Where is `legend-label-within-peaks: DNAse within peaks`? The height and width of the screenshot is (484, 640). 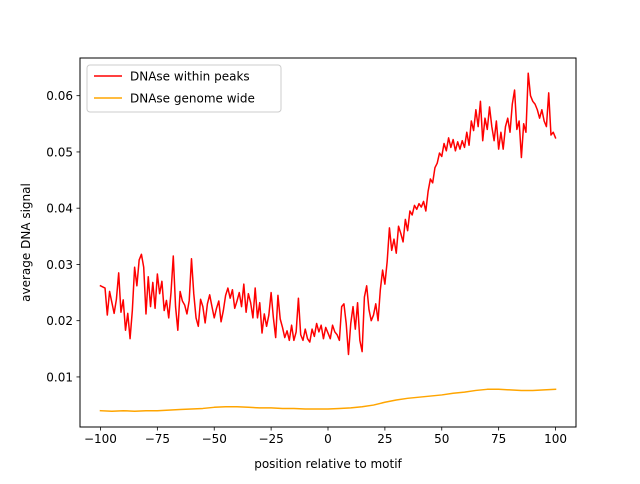 legend-label-within-peaks: DNAse within peaks is located at coordinates (190, 77).